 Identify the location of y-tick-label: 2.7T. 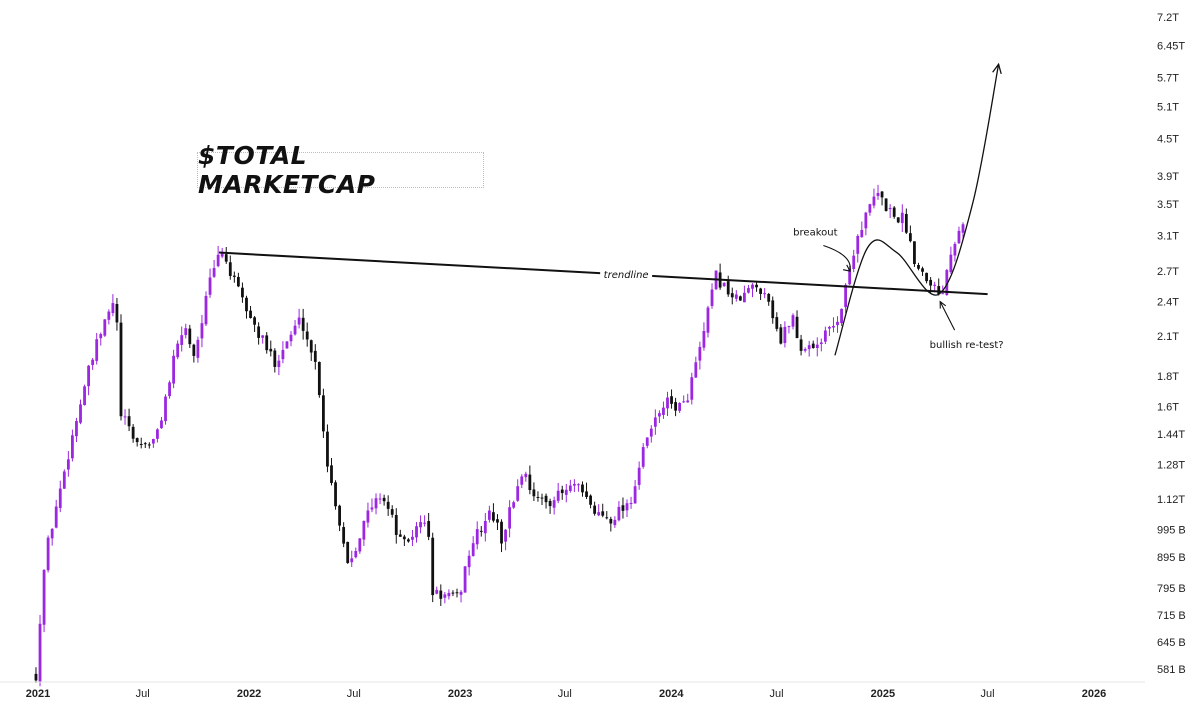
(1168, 272).